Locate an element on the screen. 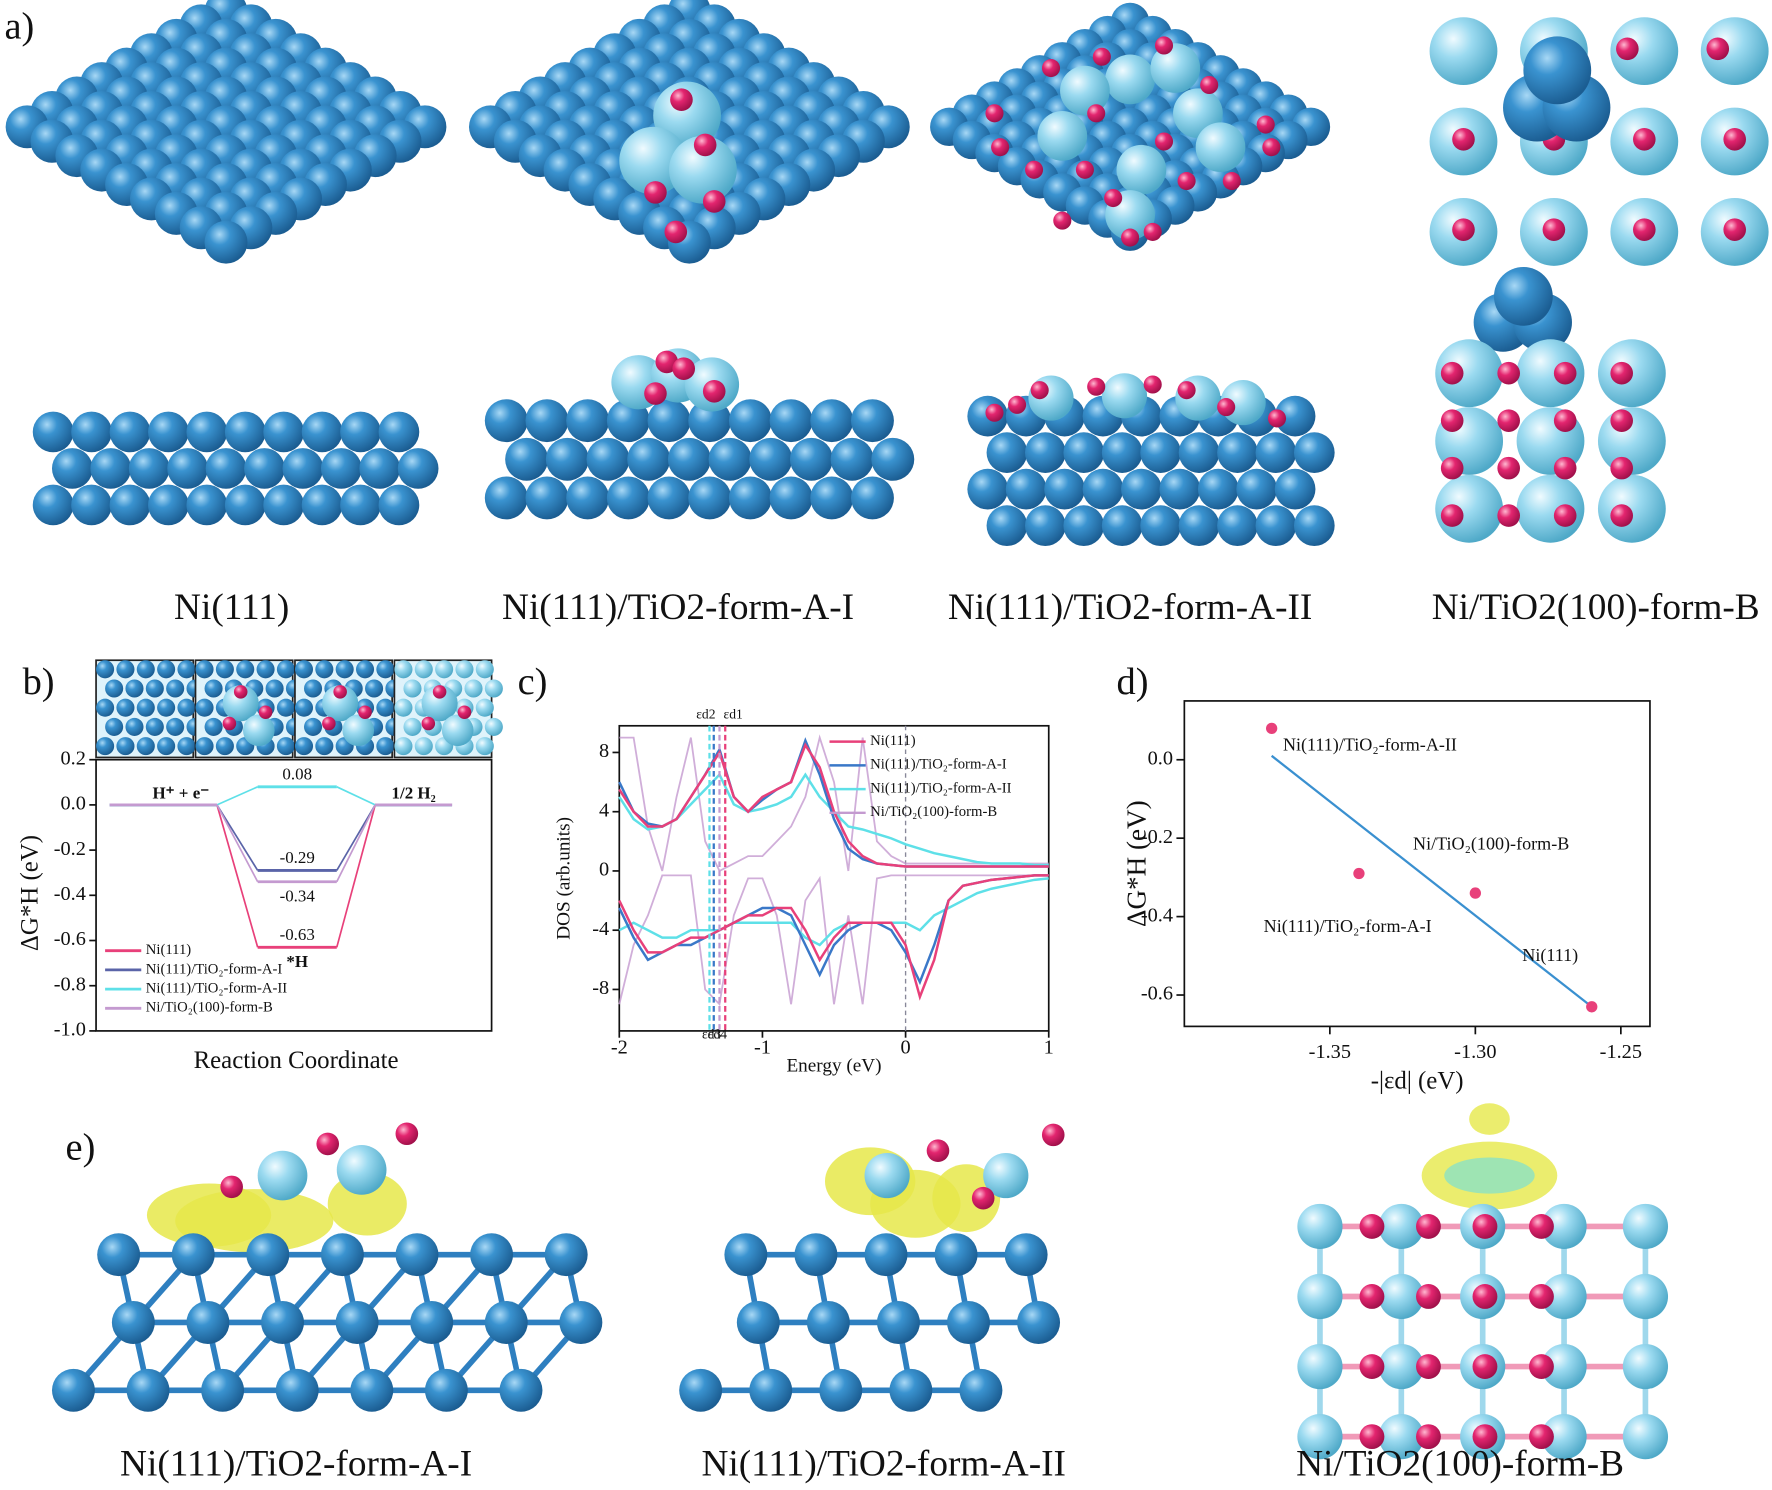  legend-label: Ni(111) is located at coordinates (893, 741).